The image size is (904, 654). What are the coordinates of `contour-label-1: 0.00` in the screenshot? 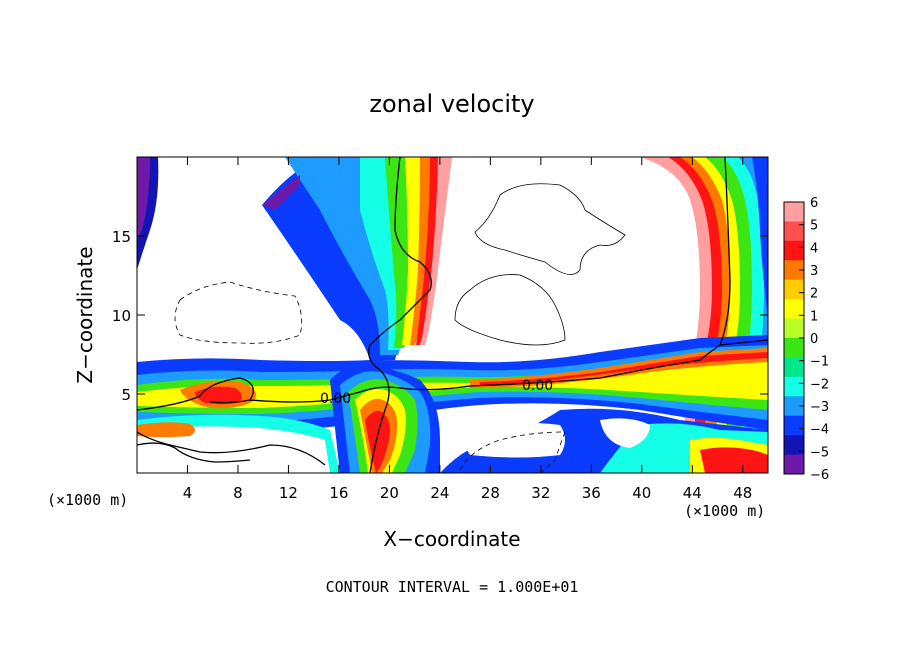 It's located at (335, 399).